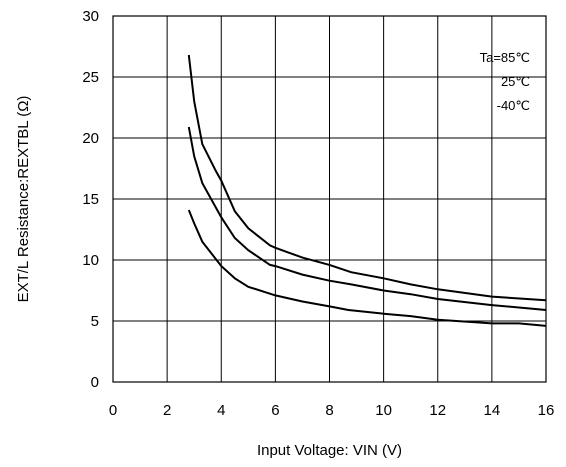 This screenshot has width=566, height=467. I want to click on legend: Ta=85℃ 25℃ -40℃, so click(505, 81).